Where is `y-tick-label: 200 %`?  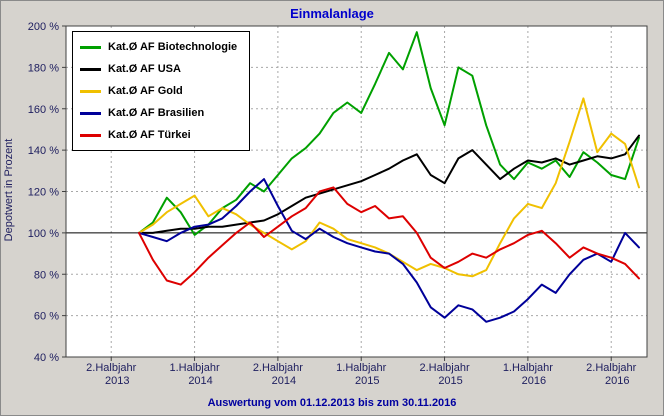 y-tick-label: 200 % is located at coordinates (43, 27).